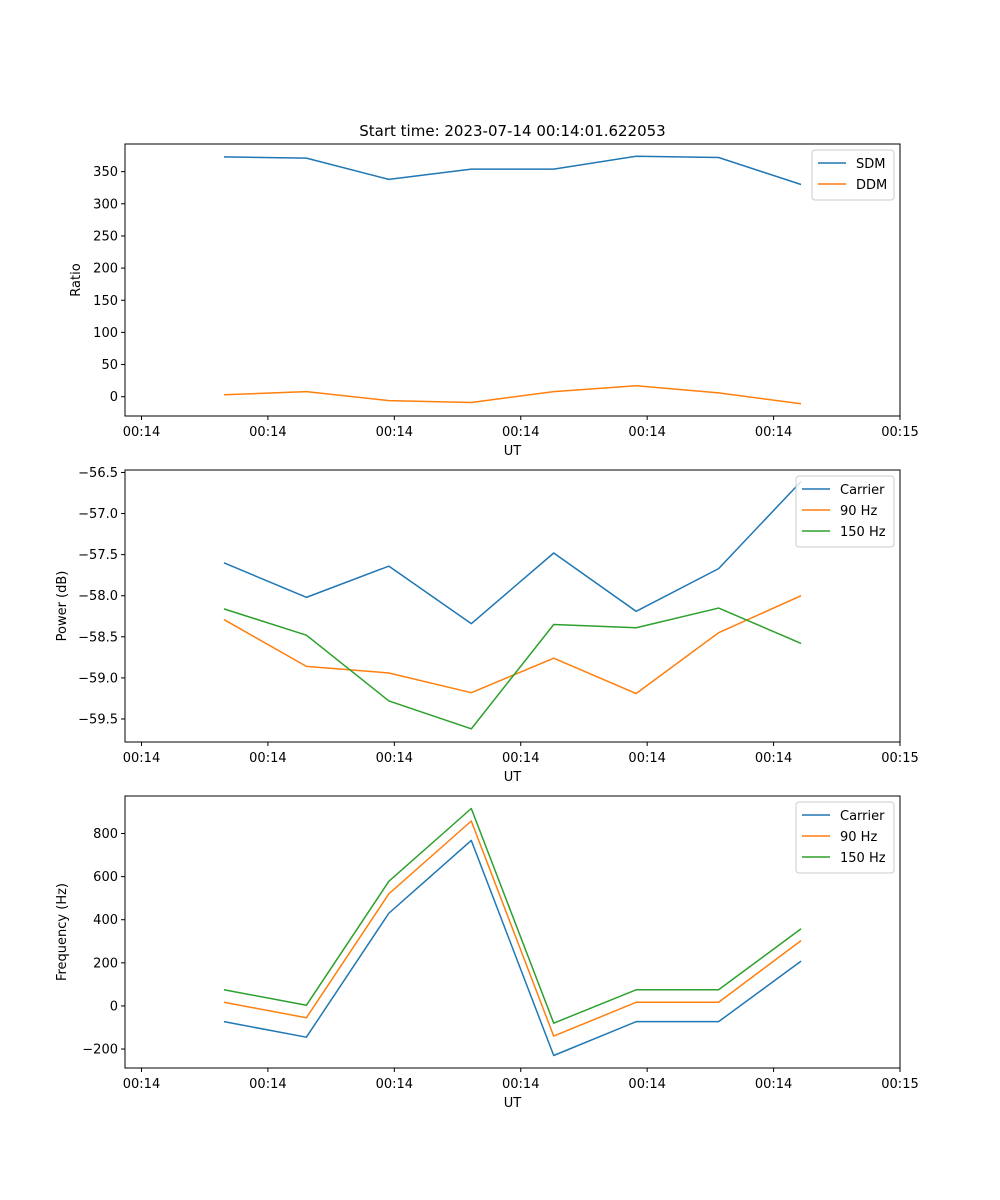  Describe the element at coordinates (105, 920) in the screenshot. I see `frequency-y-tick-label: 400` at that location.